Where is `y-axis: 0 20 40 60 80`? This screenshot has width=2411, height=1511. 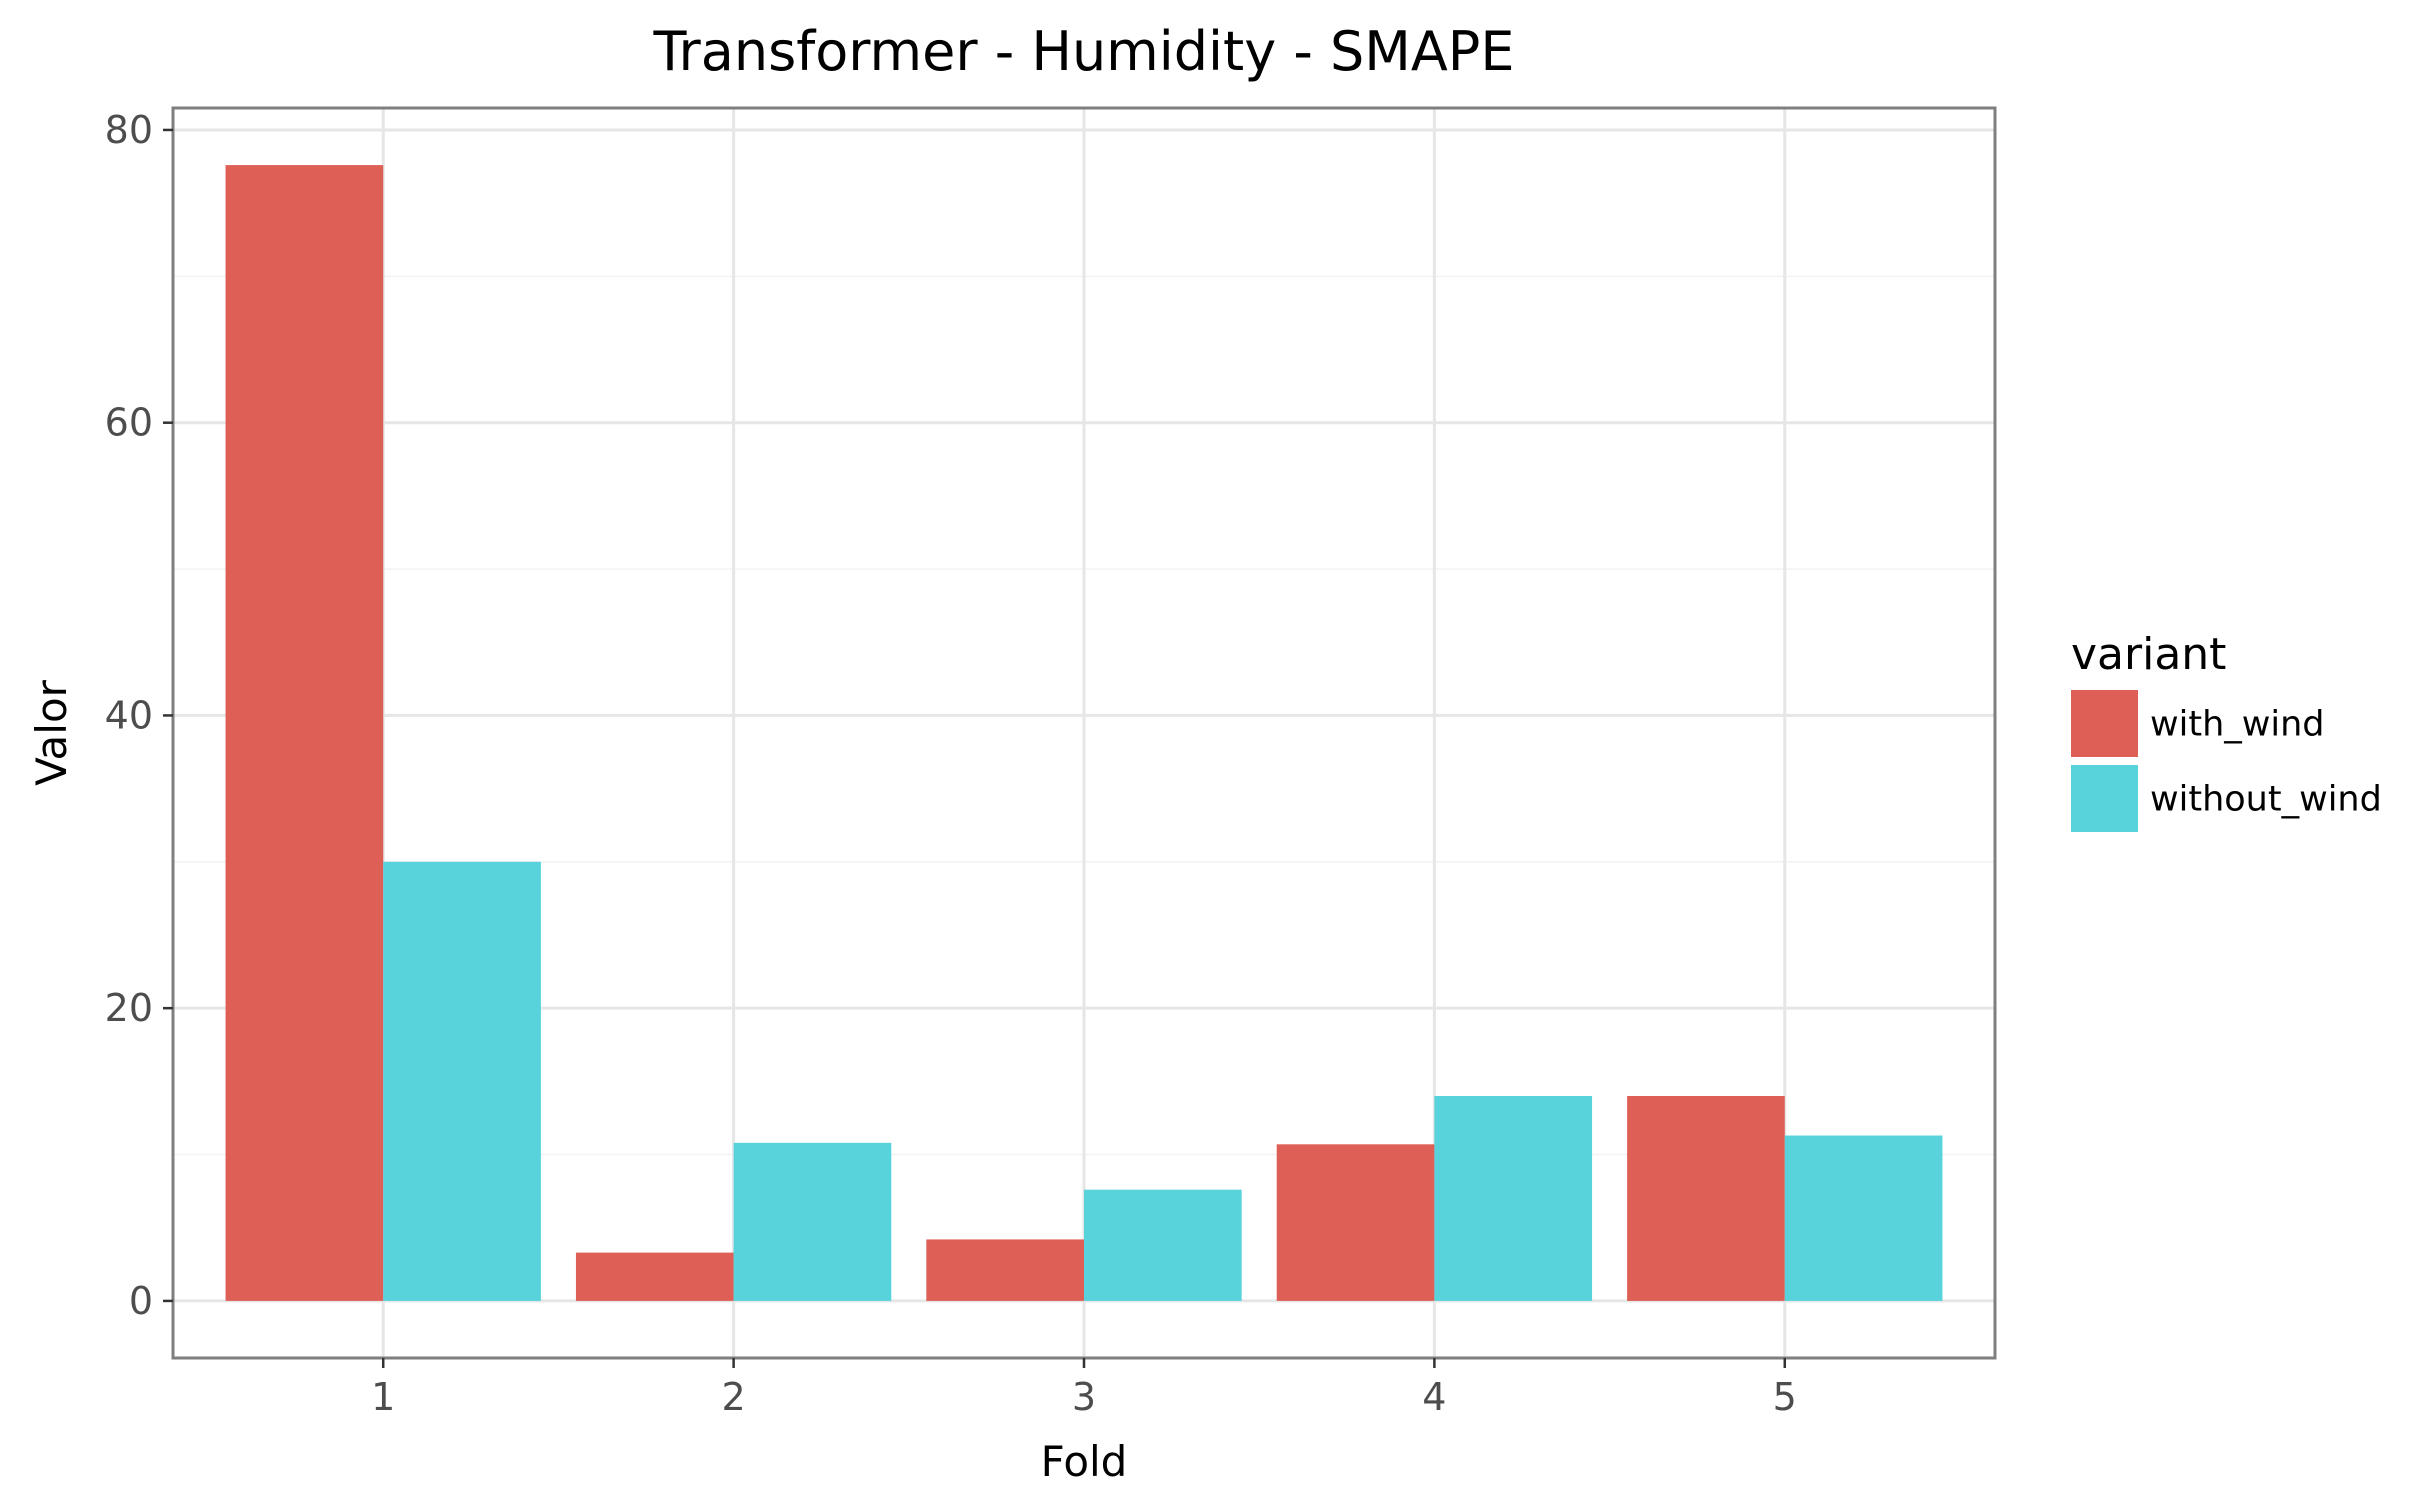 y-axis: 0 20 40 60 80 is located at coordinates (139, 715).